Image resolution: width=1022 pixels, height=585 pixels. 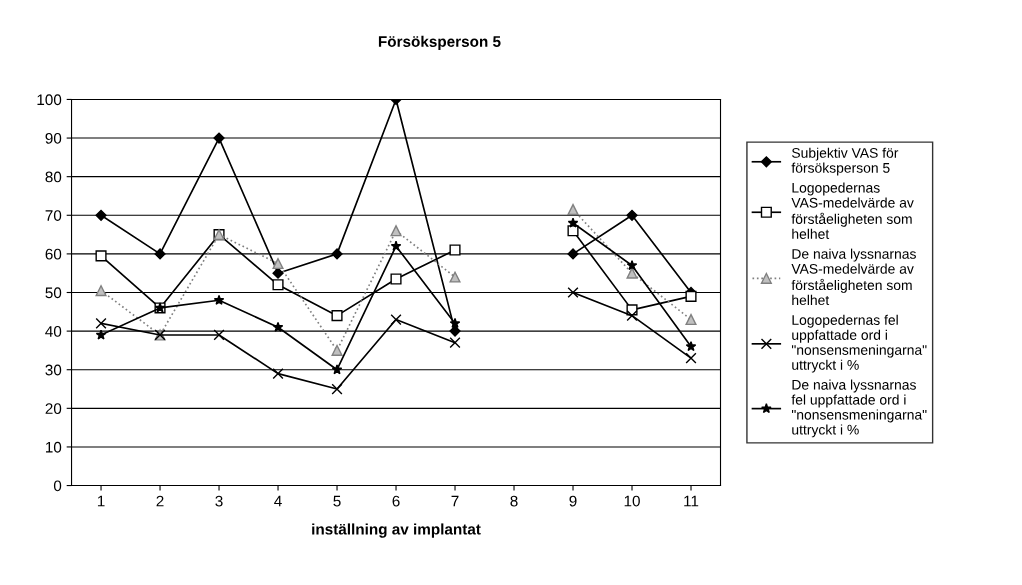 What do you see at coordinates (396, 530) in the screenshot?
I see `x-axis-title: inställning av implantat` at bounding box center [396, 530].